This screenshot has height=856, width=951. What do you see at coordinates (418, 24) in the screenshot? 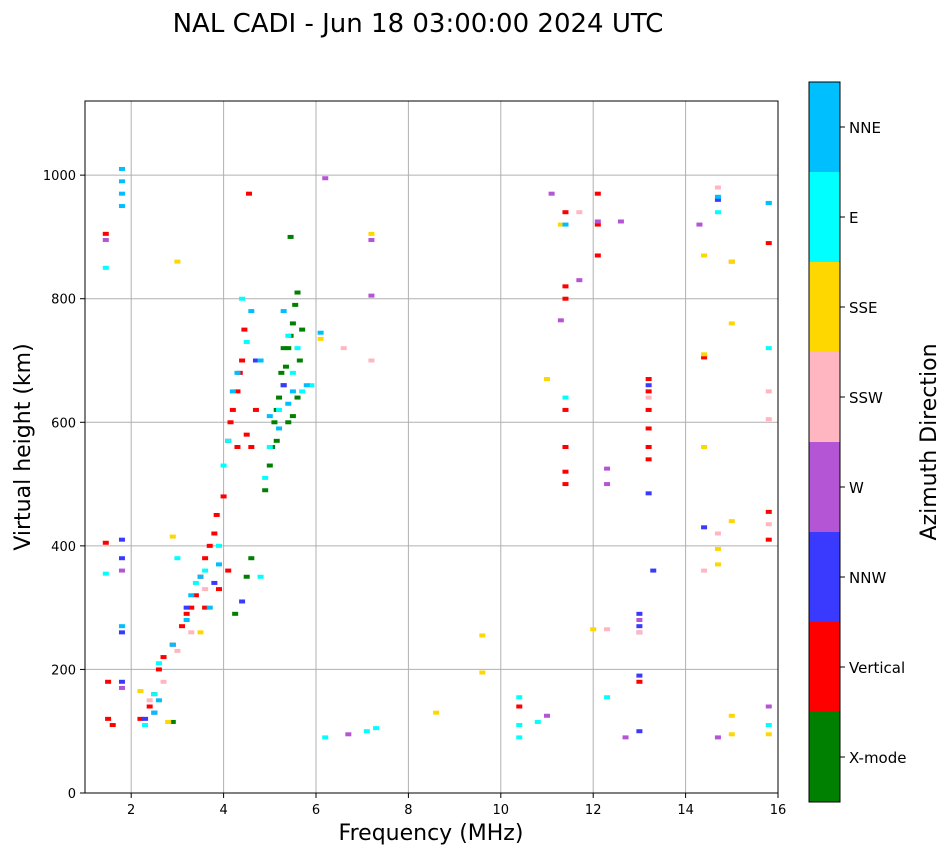
I see `chart-title: NAL CADI - Jun 18 03:00:00 2024 UTC` at bounding box center [418, 24].